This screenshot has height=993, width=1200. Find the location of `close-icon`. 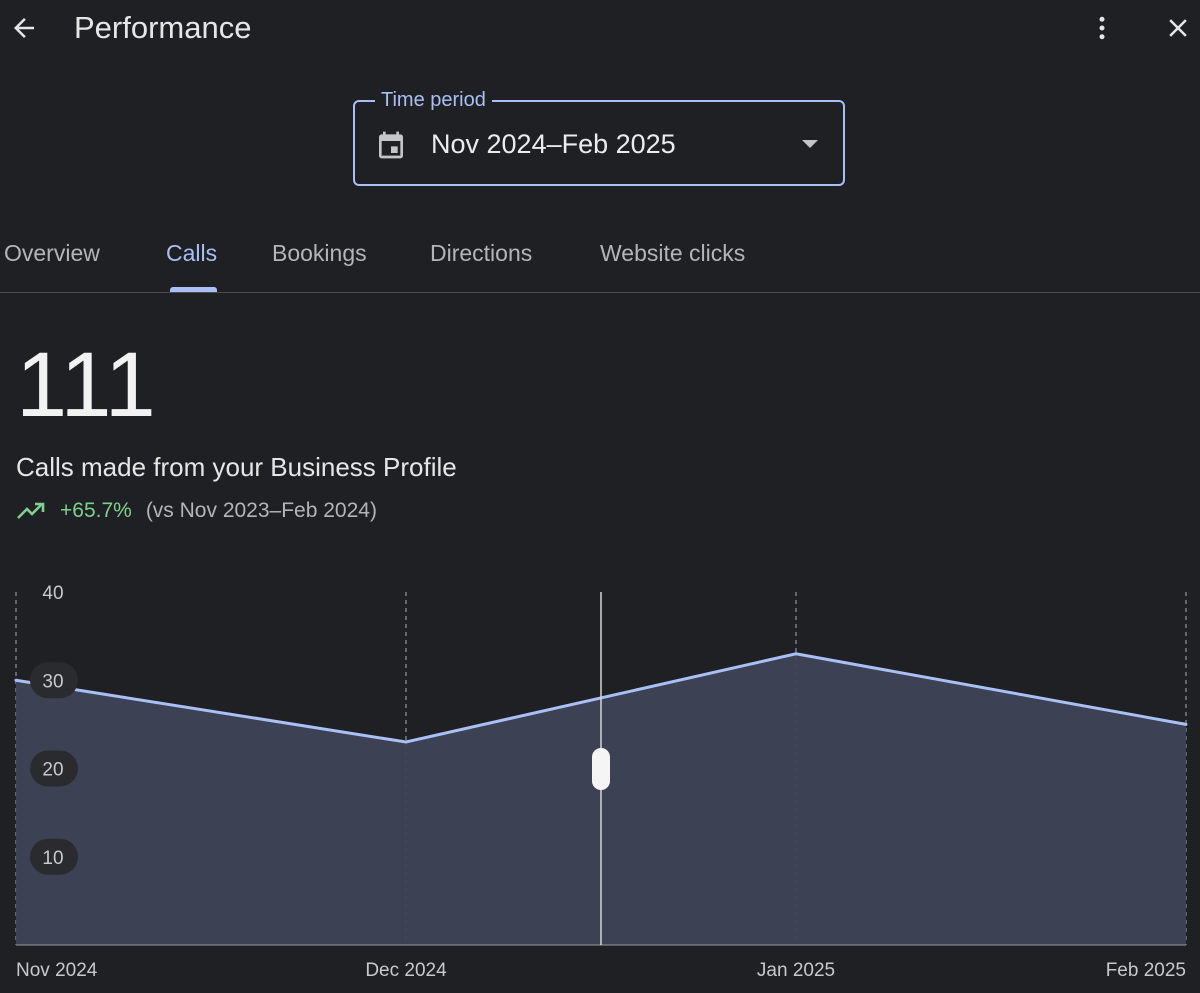

close-icon is located at coordinates (1178, 28).